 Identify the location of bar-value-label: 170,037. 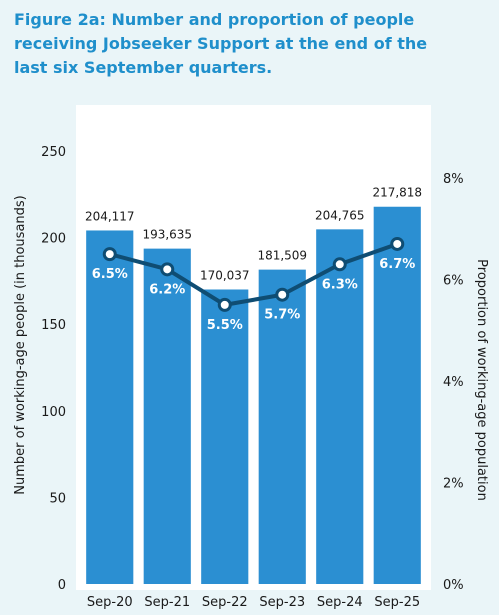
(225, 275).